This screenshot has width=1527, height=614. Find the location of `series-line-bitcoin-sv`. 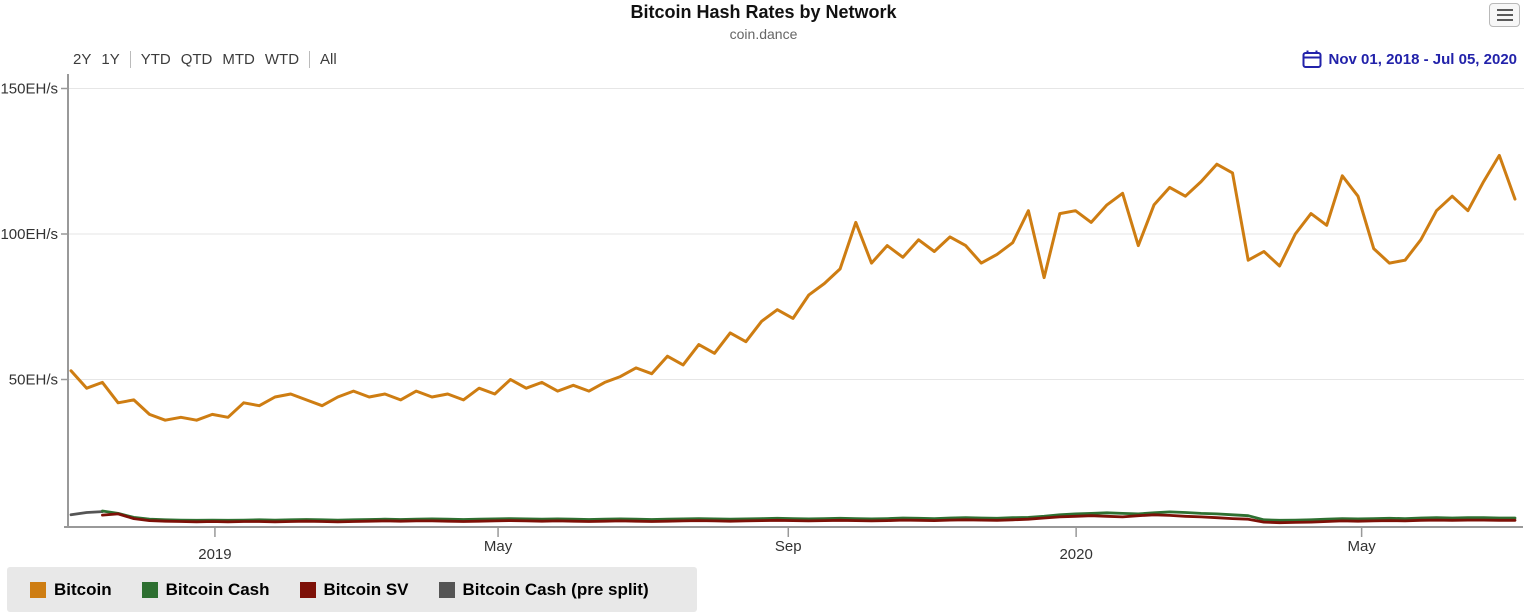

series-line-bitcoin-sv is located at coordinates (809, 518).